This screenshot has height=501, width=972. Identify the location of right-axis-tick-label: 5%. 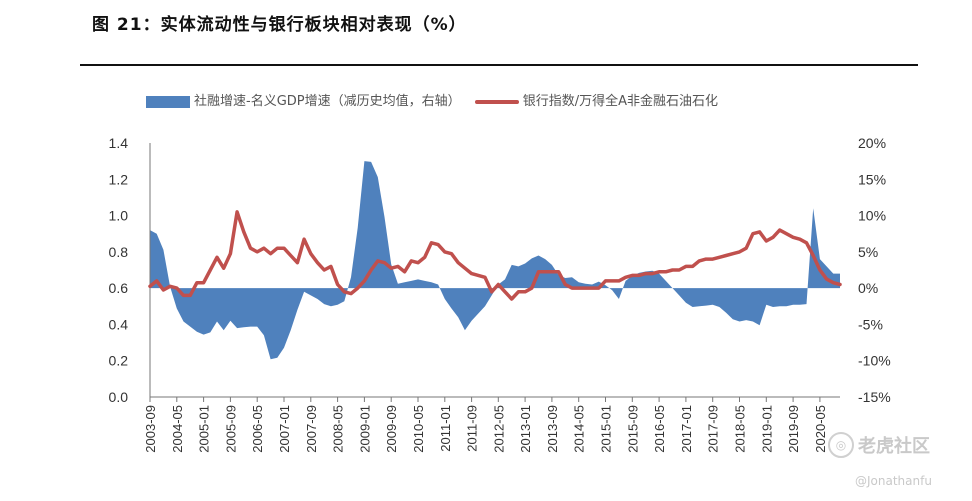
(868, 252).